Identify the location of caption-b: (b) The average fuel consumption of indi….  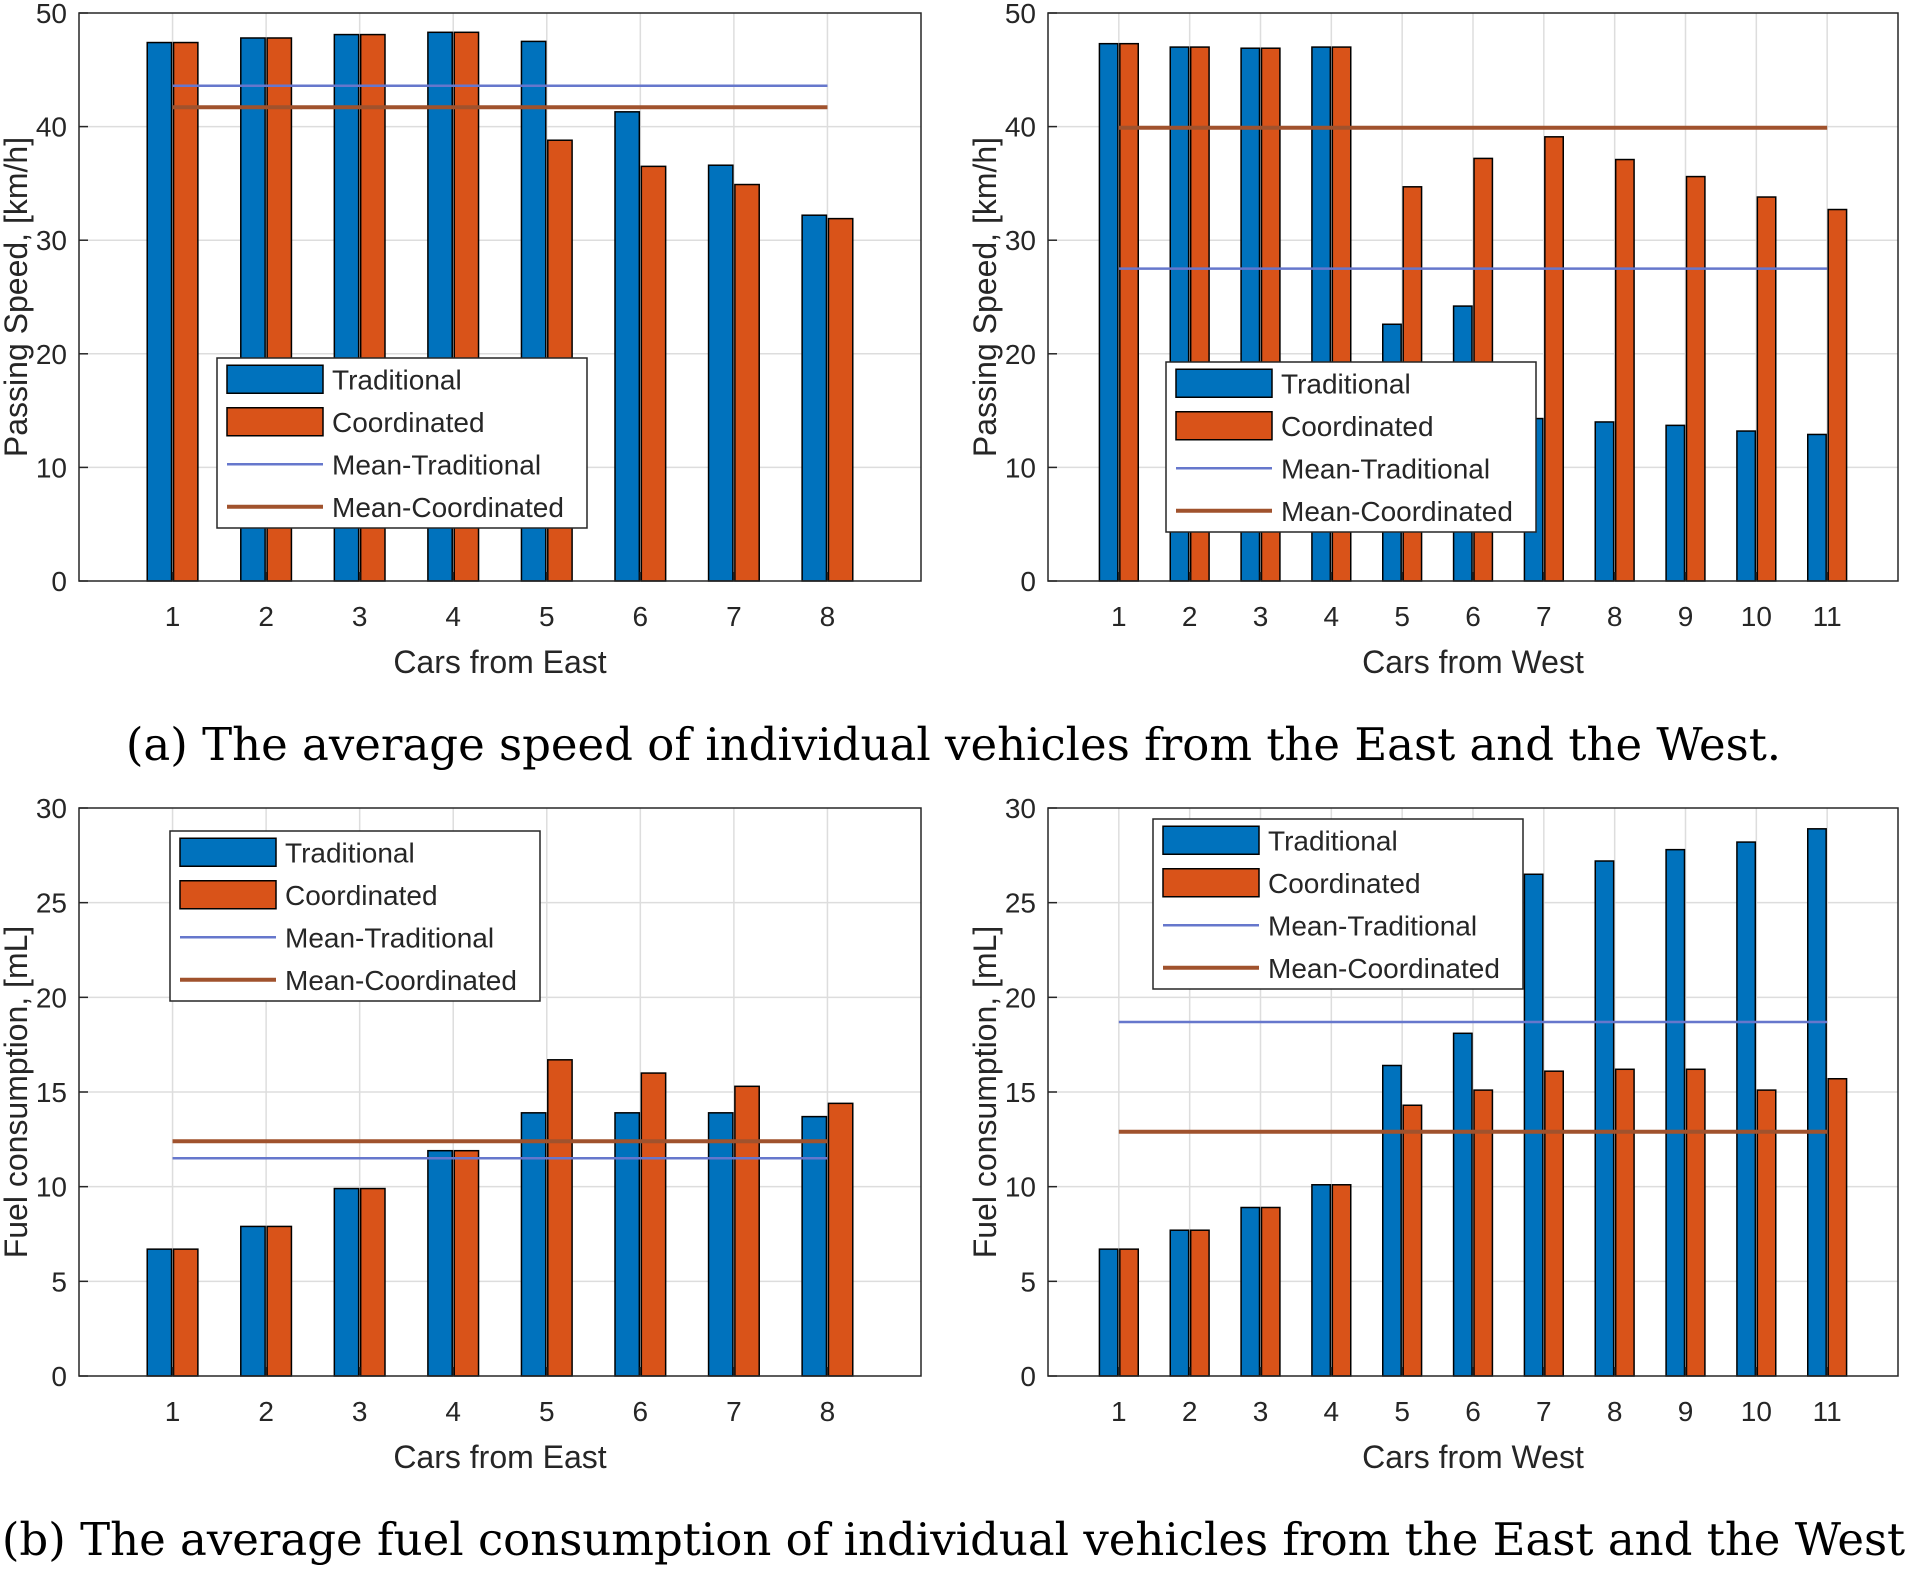
(953, 1539).